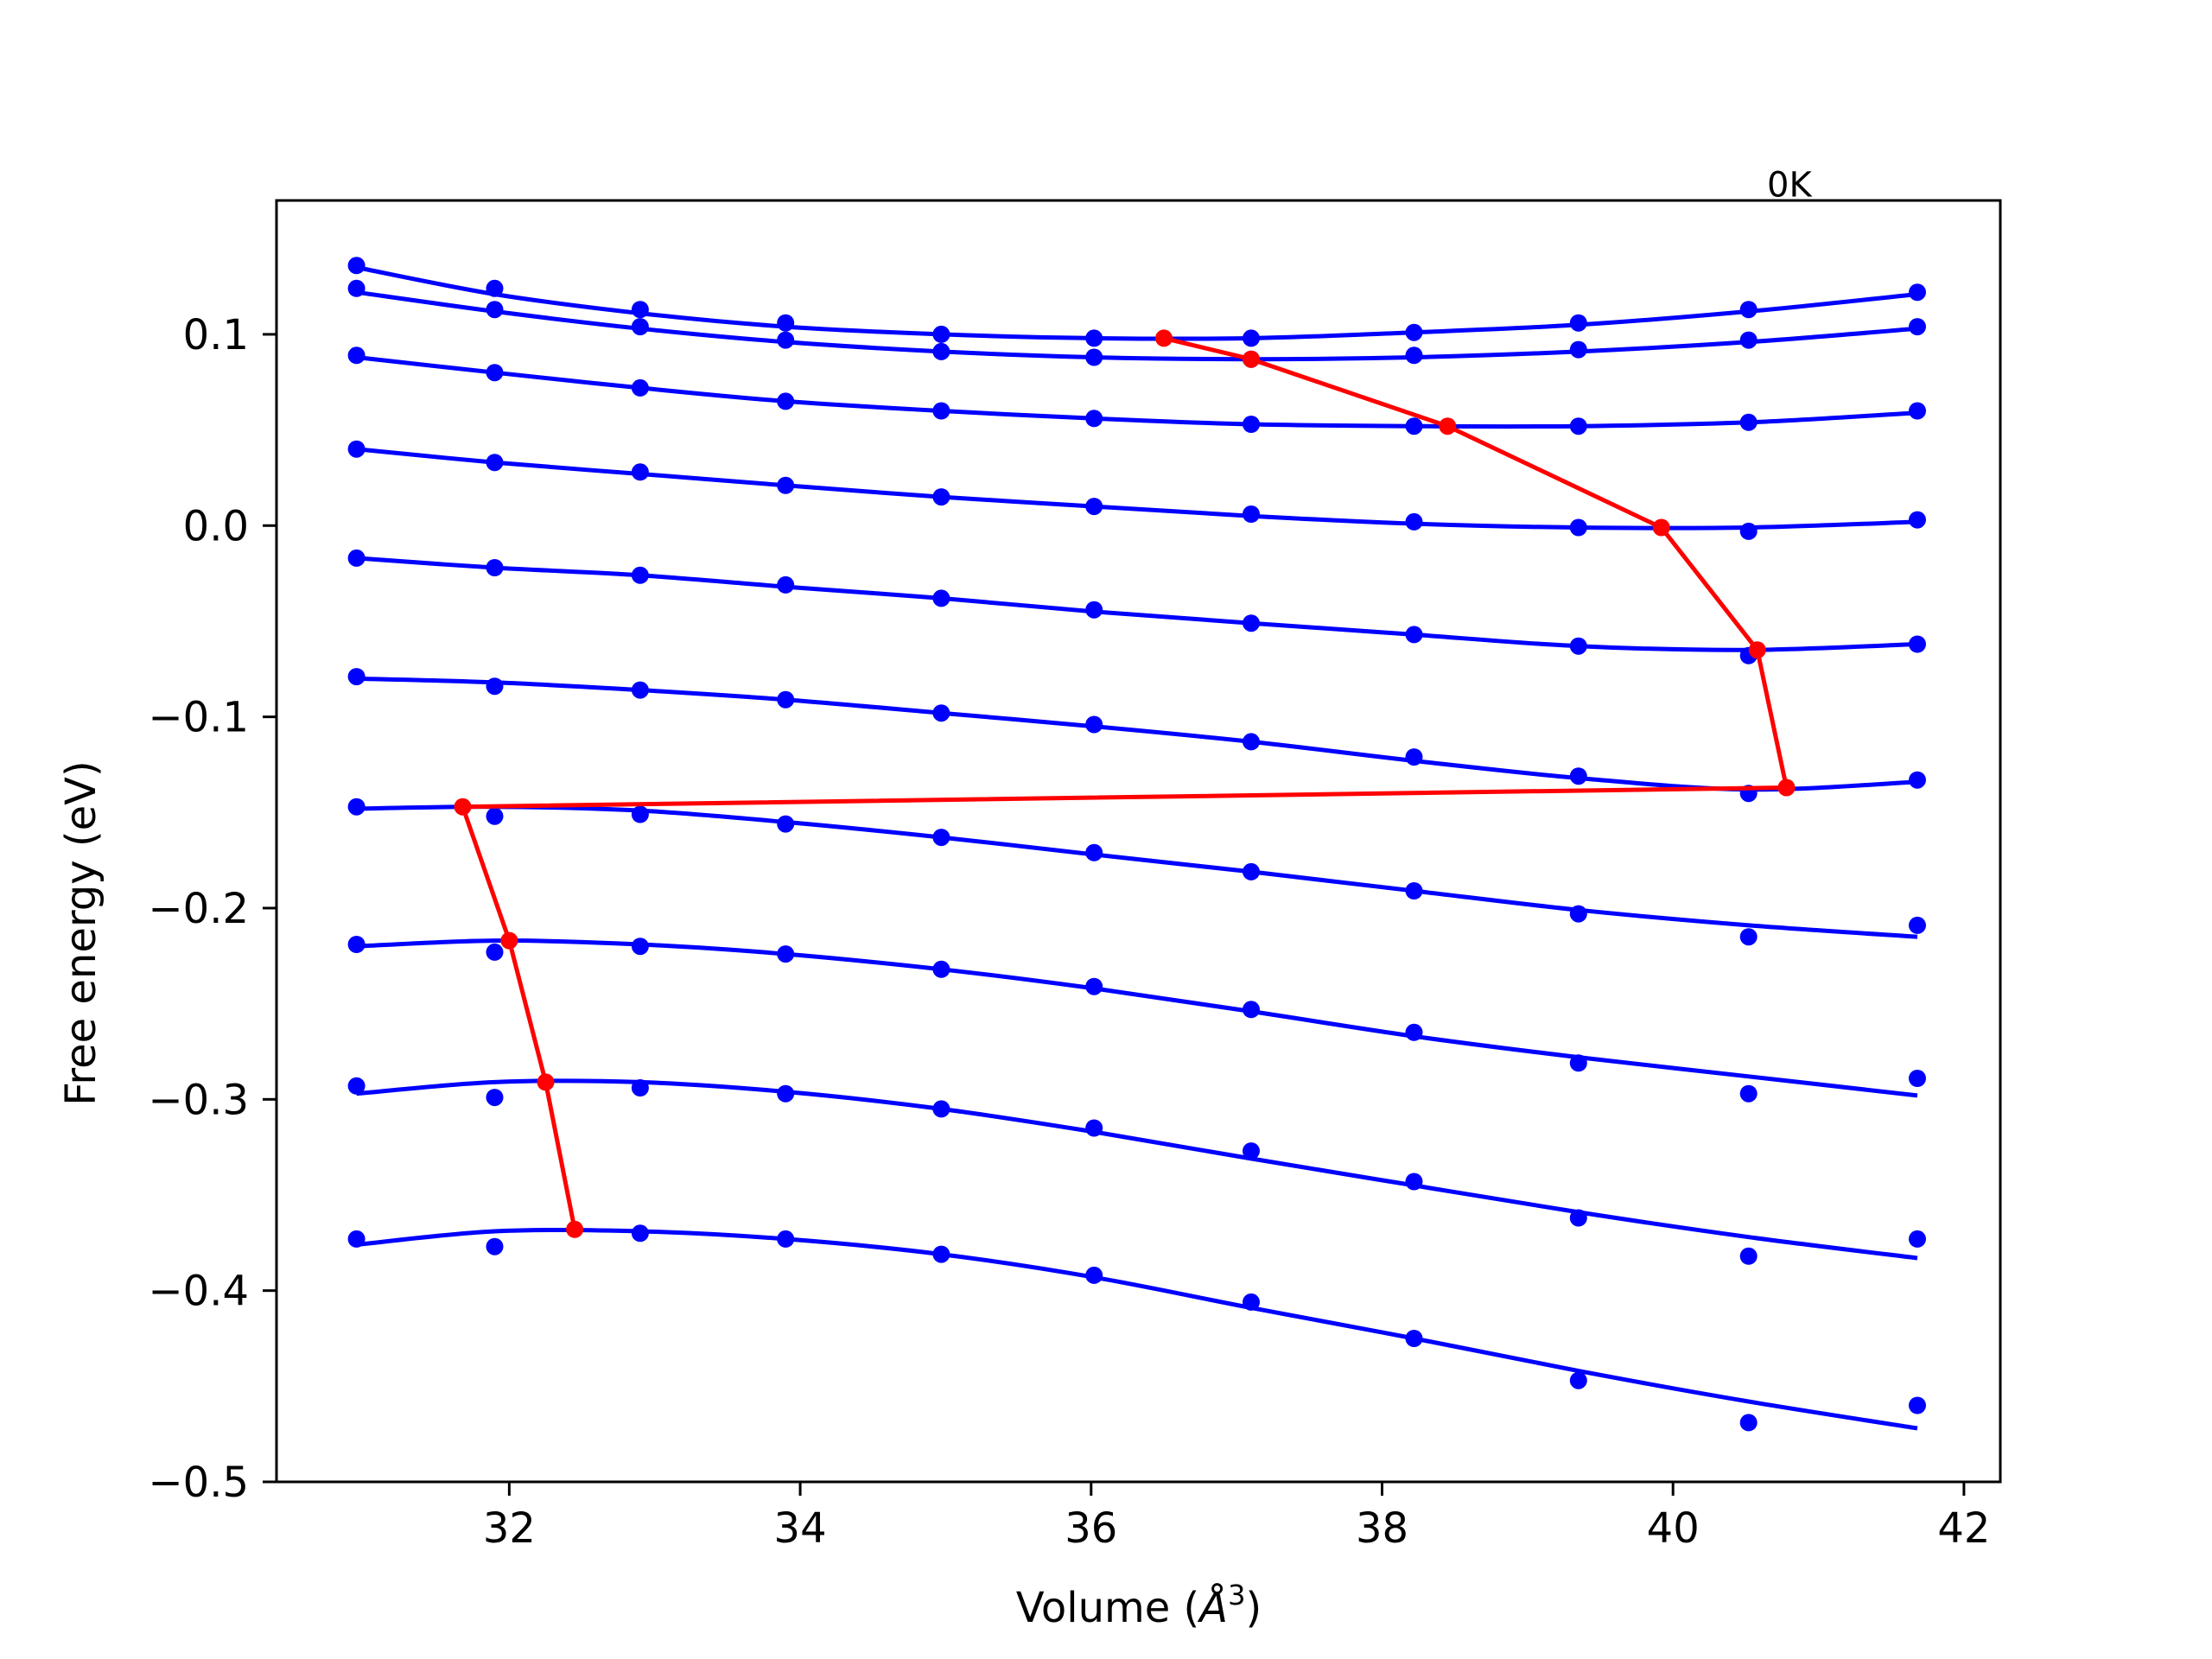 The height and width of the screenshot is (1659, 2212). I want to click on x-tick-label-2: 36, so click(1091, 1528).